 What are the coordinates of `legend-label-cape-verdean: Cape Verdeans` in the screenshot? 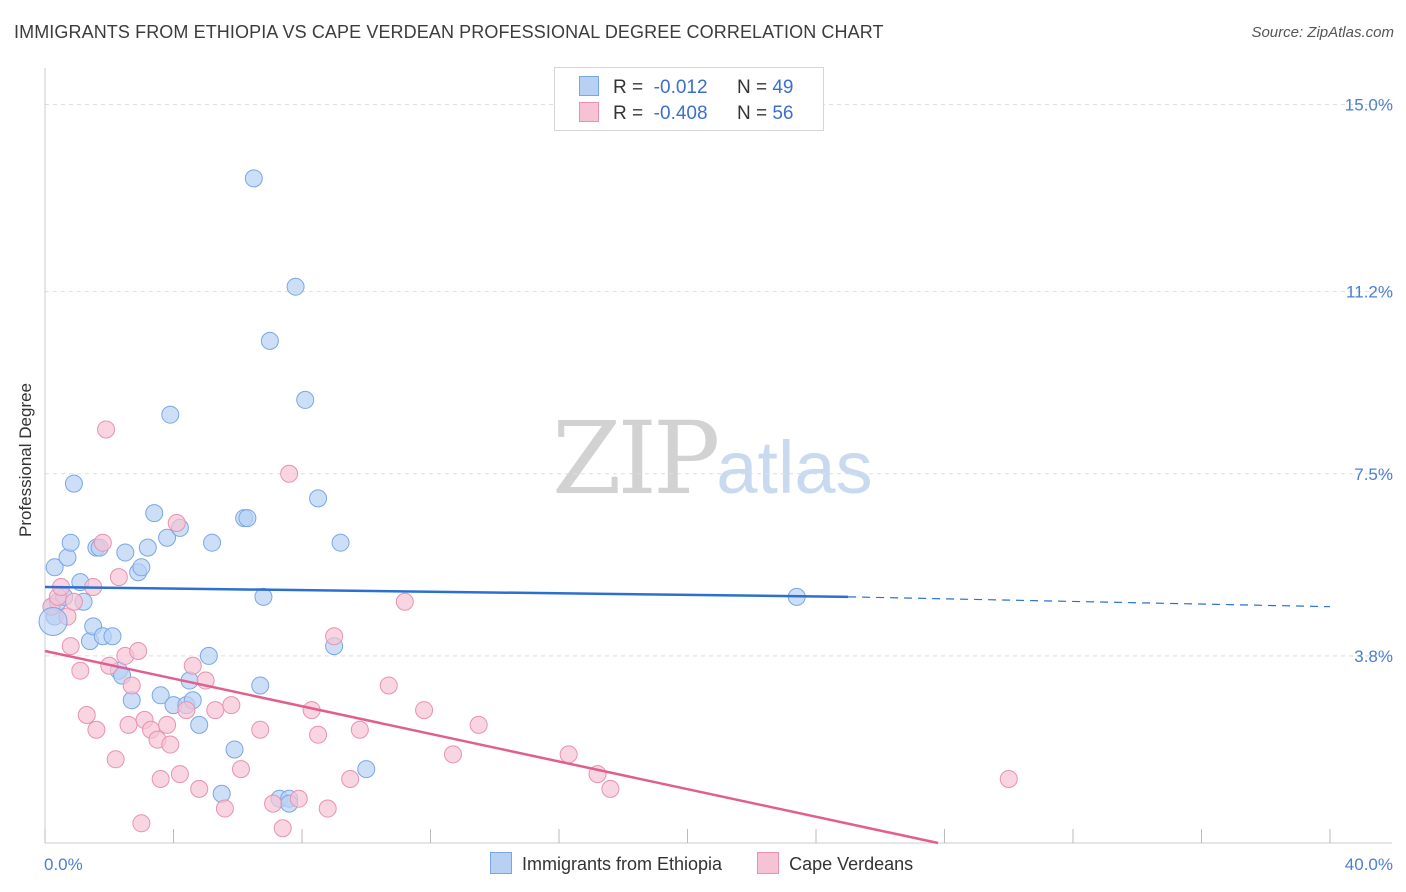 It's located at (851, 864).